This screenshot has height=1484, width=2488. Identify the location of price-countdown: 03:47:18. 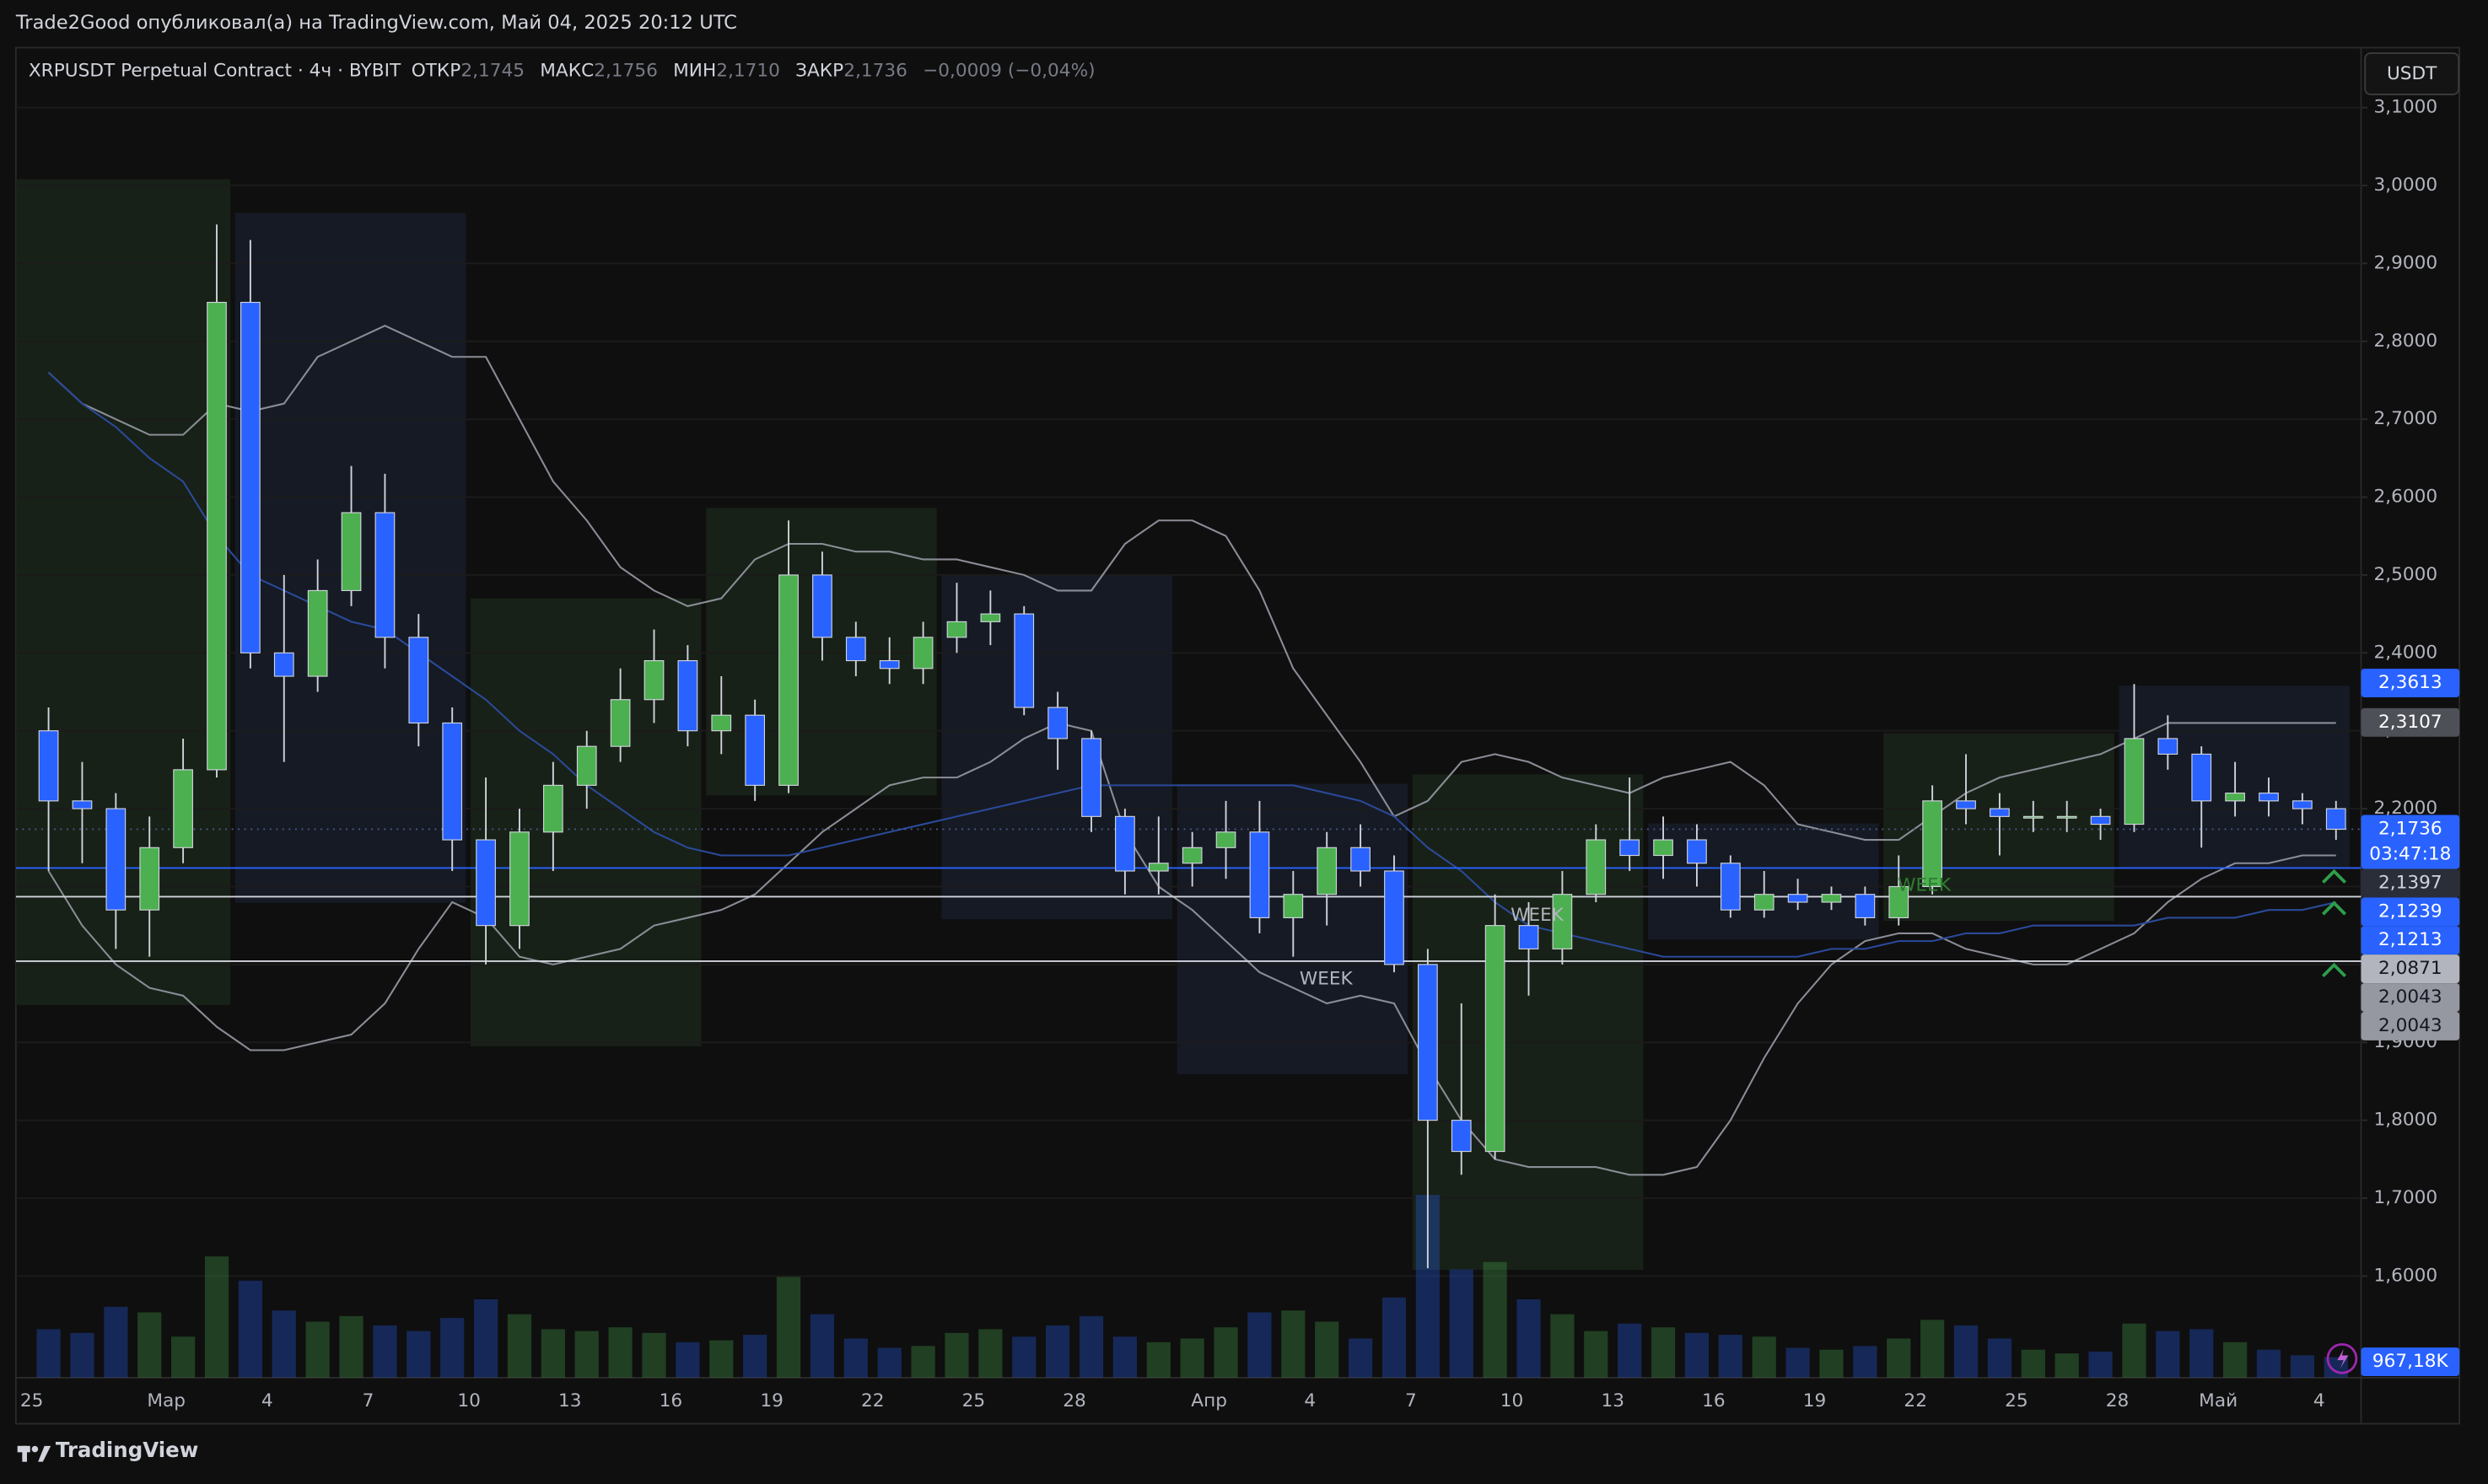
(2410, 854).